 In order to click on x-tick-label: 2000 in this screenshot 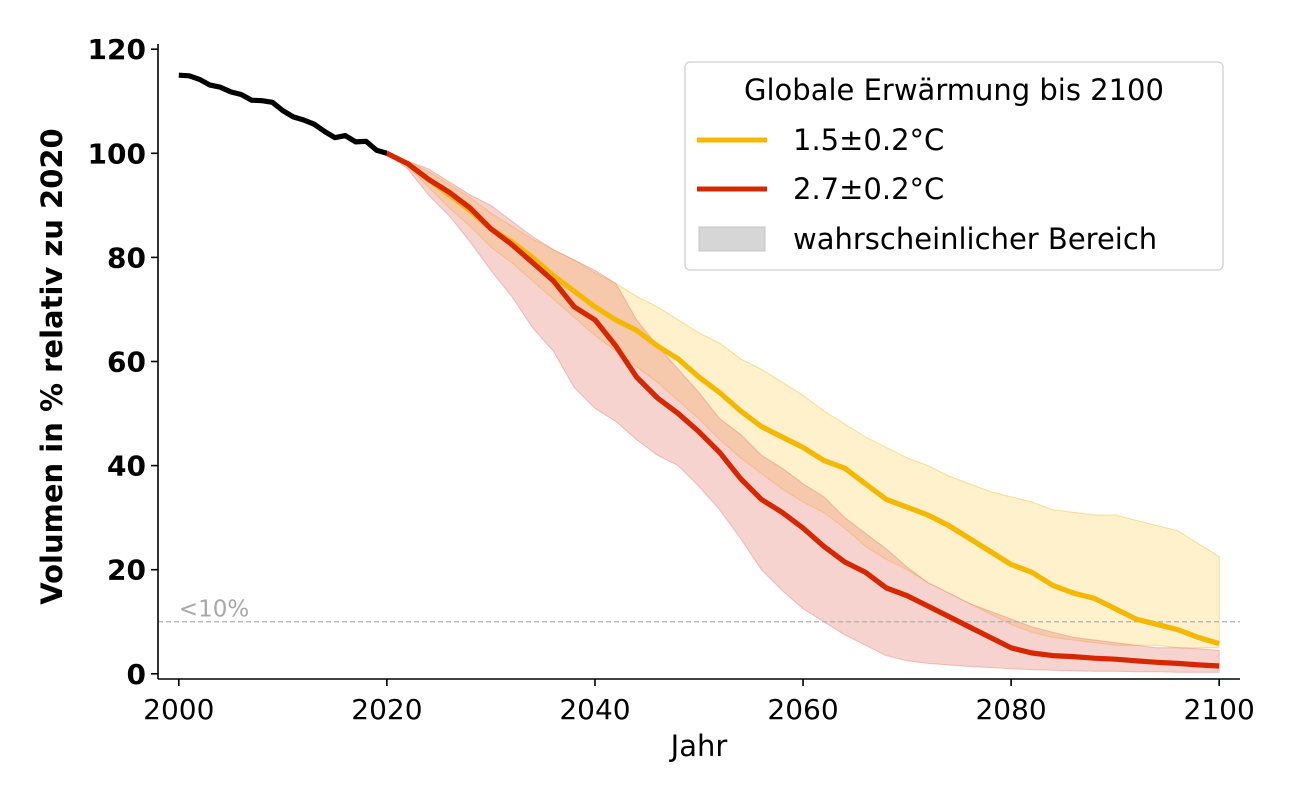, I will do `click(178, 709)`.